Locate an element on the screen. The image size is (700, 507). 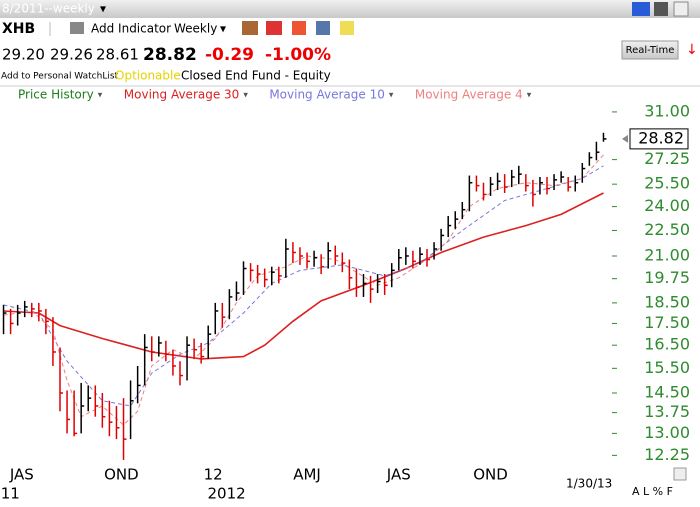
note-icon is located at coordinates (347, 28).